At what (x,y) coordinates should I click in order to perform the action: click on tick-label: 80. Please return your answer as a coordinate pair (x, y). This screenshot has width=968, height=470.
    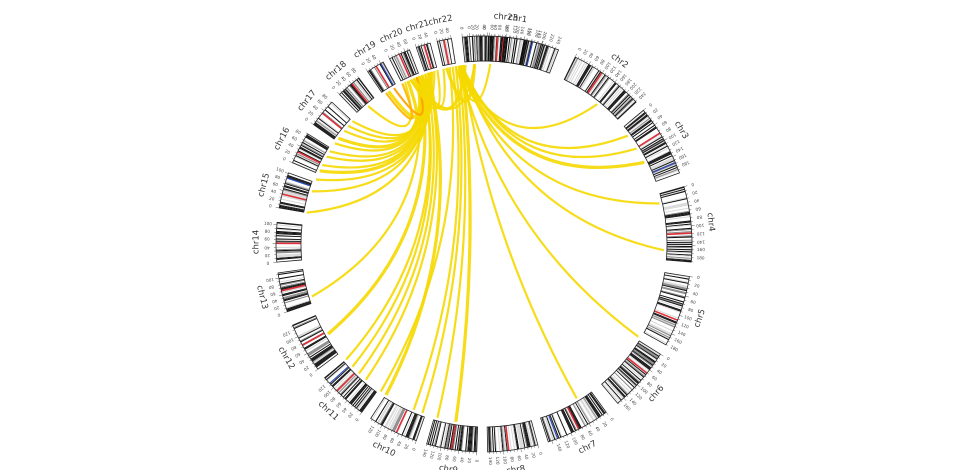
    Looking at the image, I should click on (353, 71).